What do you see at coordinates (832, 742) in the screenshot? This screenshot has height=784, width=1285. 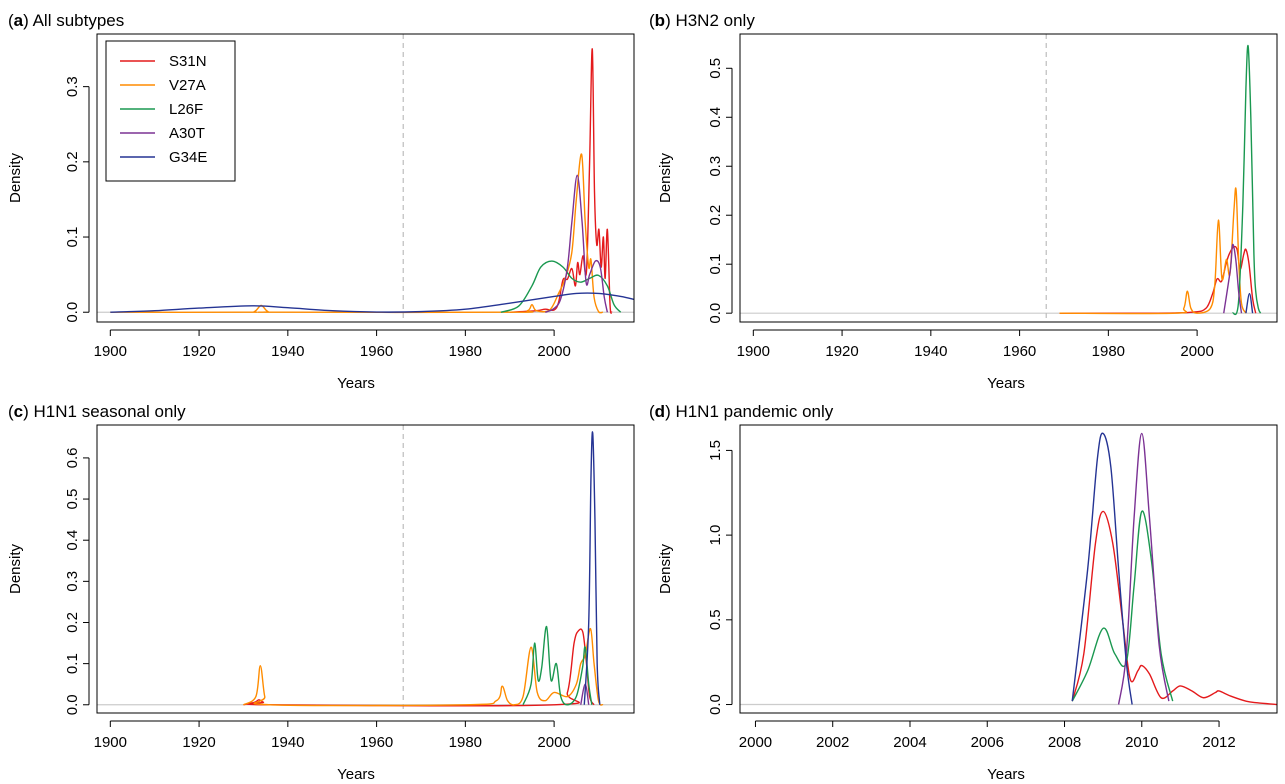 I see `x-tick-label: 2002` at bounding box center [832, 742].